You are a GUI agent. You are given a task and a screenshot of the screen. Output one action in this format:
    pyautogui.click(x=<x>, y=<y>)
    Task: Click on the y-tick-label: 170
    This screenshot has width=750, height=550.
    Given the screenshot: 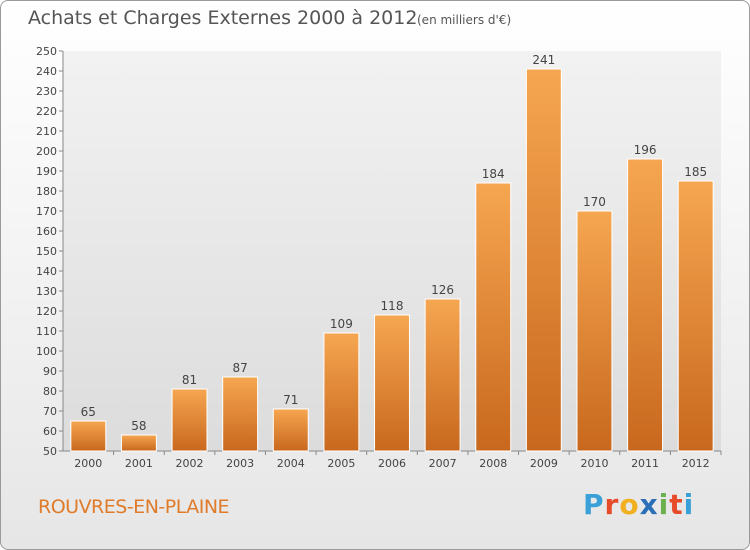 What is the action you would take?
    pyautogui.click(x=46, y=211)
    